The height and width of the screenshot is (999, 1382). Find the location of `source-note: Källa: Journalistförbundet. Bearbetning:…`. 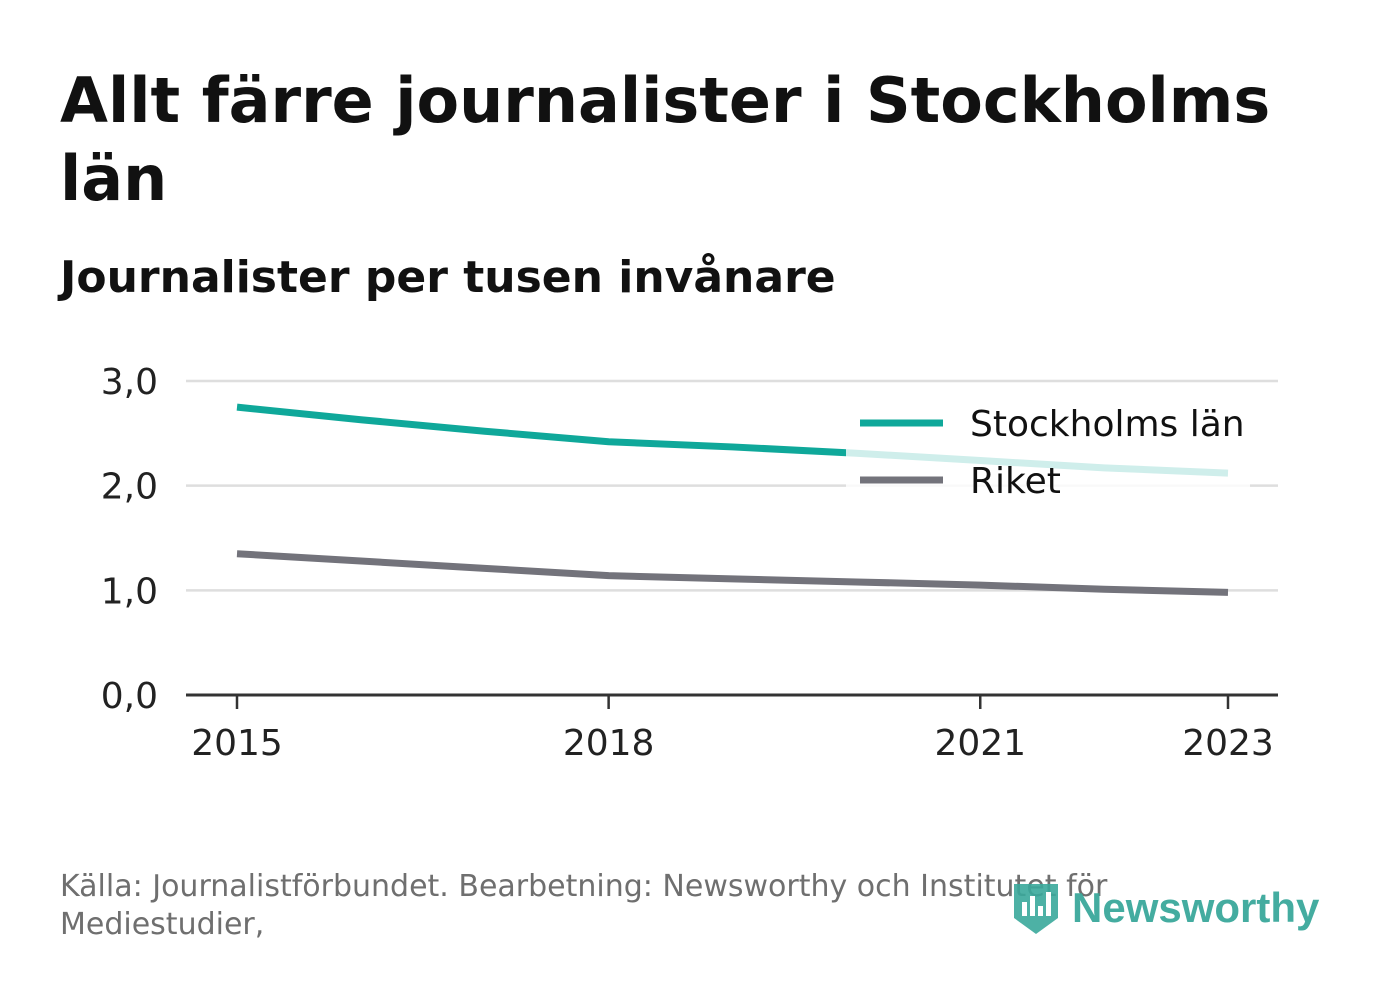

source-note: Källa: Journalistförbundet. Bearbetning:… is located at coordinates (584, 905).